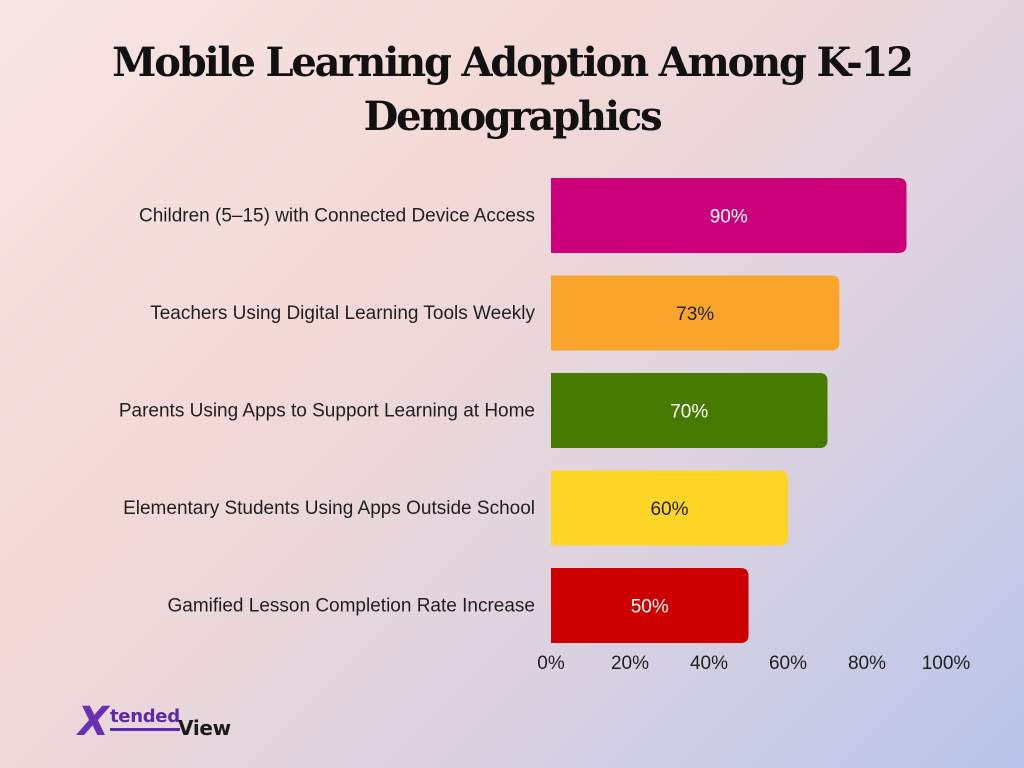 The width and height of the screenshot is (1024, 768). I want to click on x-tick-label: 100%, so click(946, 663).